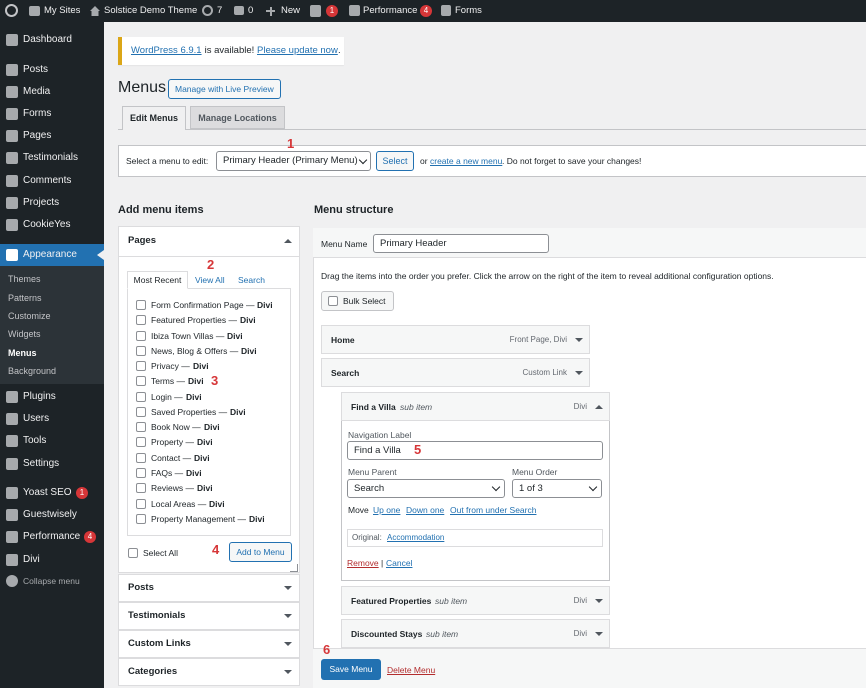 This screenshot has width=866, height=688. What do you see at coordinates (47, 180) in the screenshot?
I see `sidebar-item: Comments` at bounding box center [47, 180].